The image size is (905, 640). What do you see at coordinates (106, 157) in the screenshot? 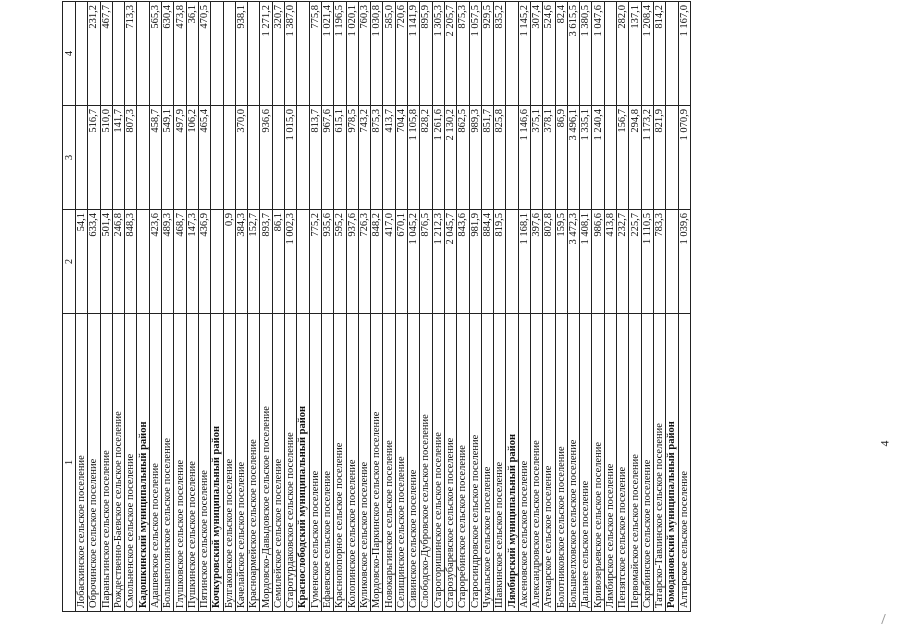
I see `value-cell-v3: 510,0` at bounding box center [106, 157].